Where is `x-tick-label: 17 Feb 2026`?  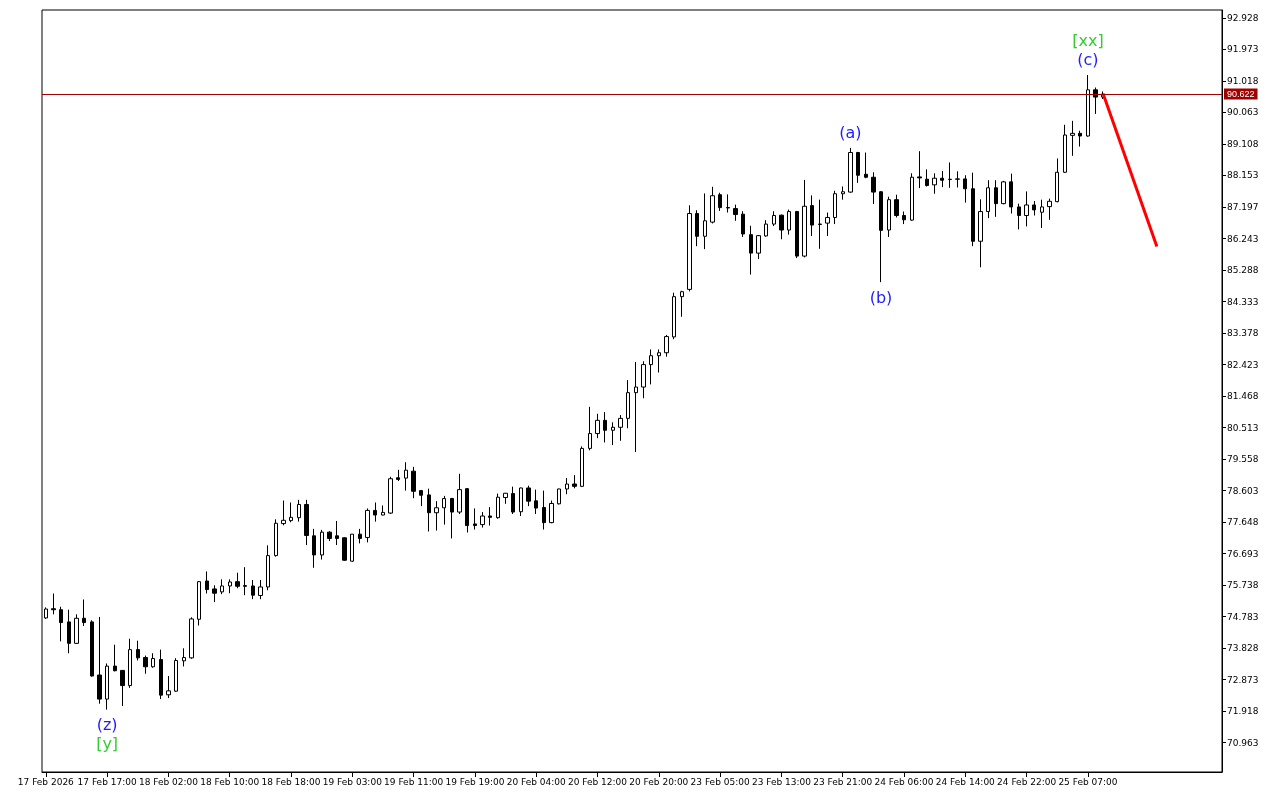 x-tick-label: 17 Feb 2026 is located at coordinates (46, 781).